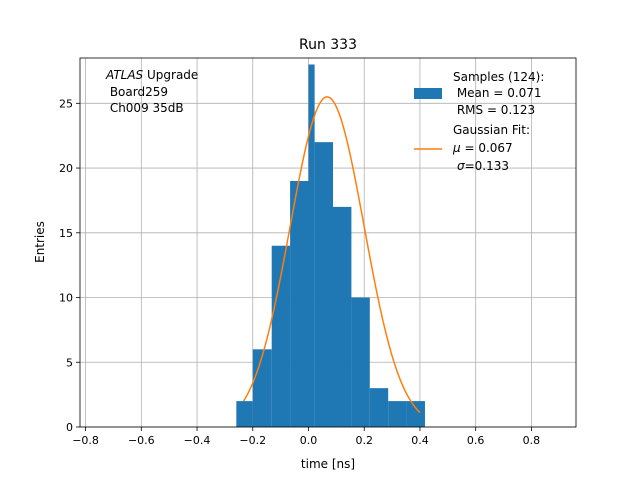 This screenshot has height=485, width=640. What do you see at coordinates (328, 464) in the screenshot?
I see `x-axis-label: time [ns]` at bounding box center [328, 464].